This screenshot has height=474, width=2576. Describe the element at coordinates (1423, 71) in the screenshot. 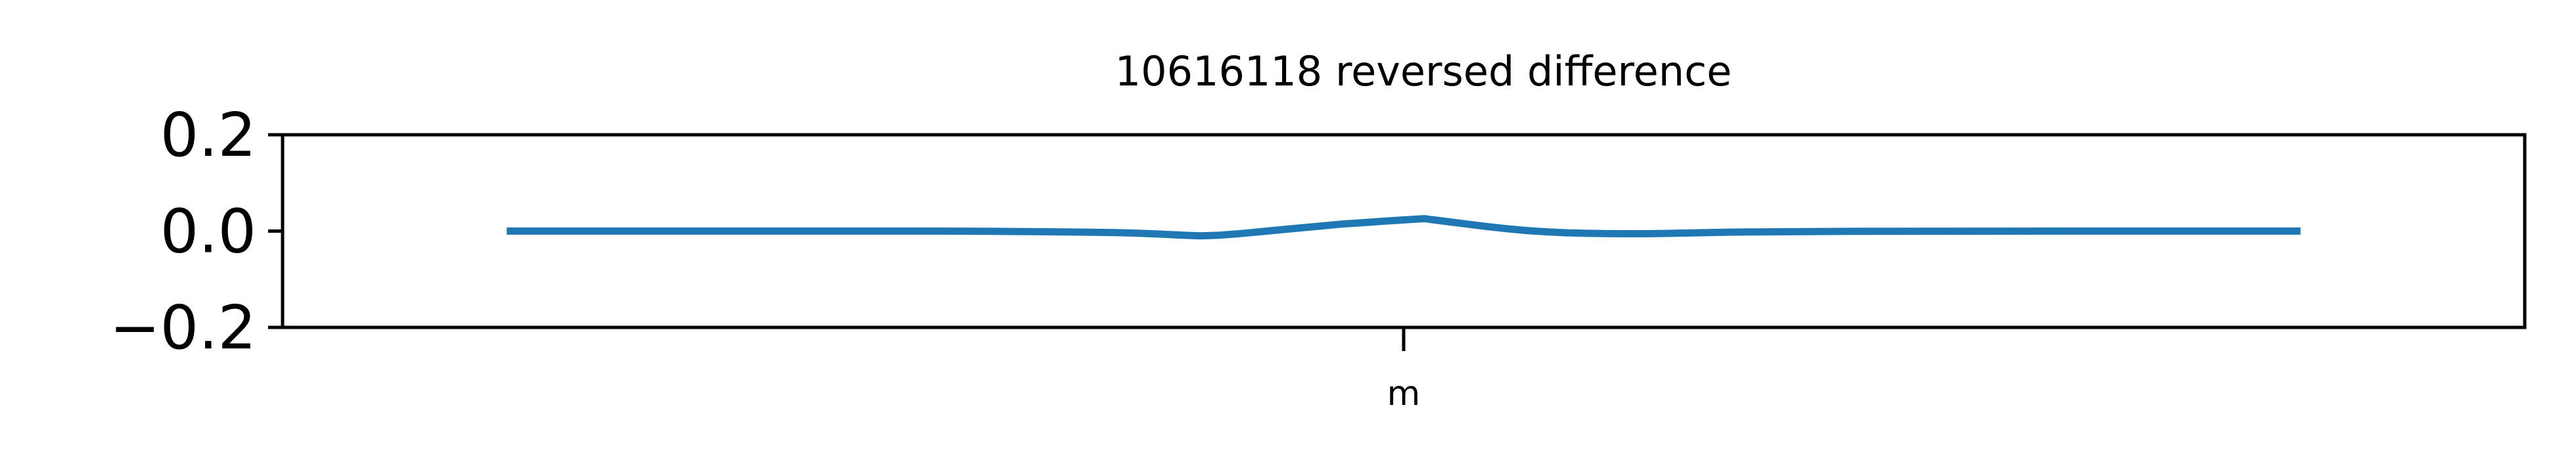

I see `chart-title: 10616118 reversed difference` at that location.